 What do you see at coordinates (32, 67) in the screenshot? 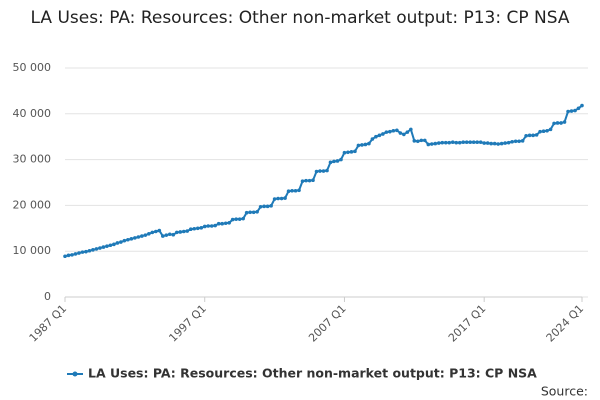
I see `y-tick-label: 50 000` at bounding box center [32, 67].